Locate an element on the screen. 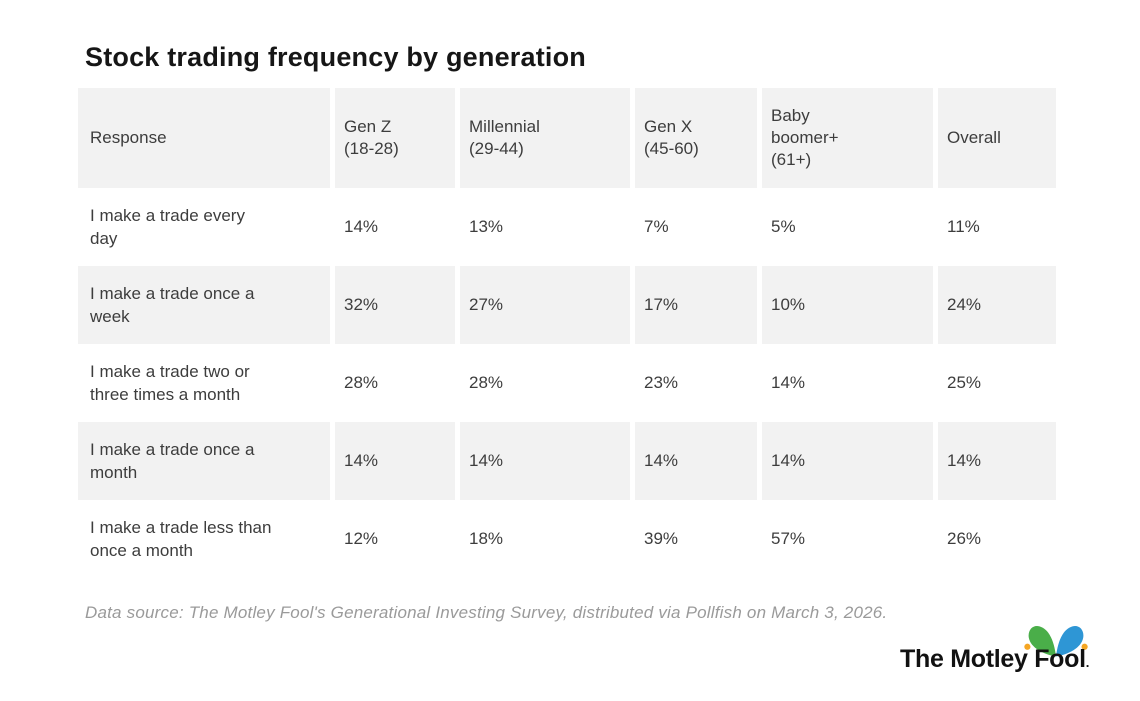 Image resolution: width=1140 pixels, height=701 pixels. response-cell: I make a trade once a month is located at coordinates (204, 461).